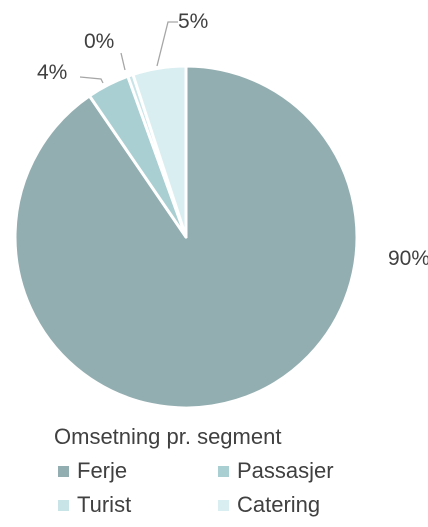 The height and width of the screenshot is (527, 428). What do you see at coordinates (159, 151) in the screenshot?
I see `pie-slice-catering` at bounding box center [159, 151].